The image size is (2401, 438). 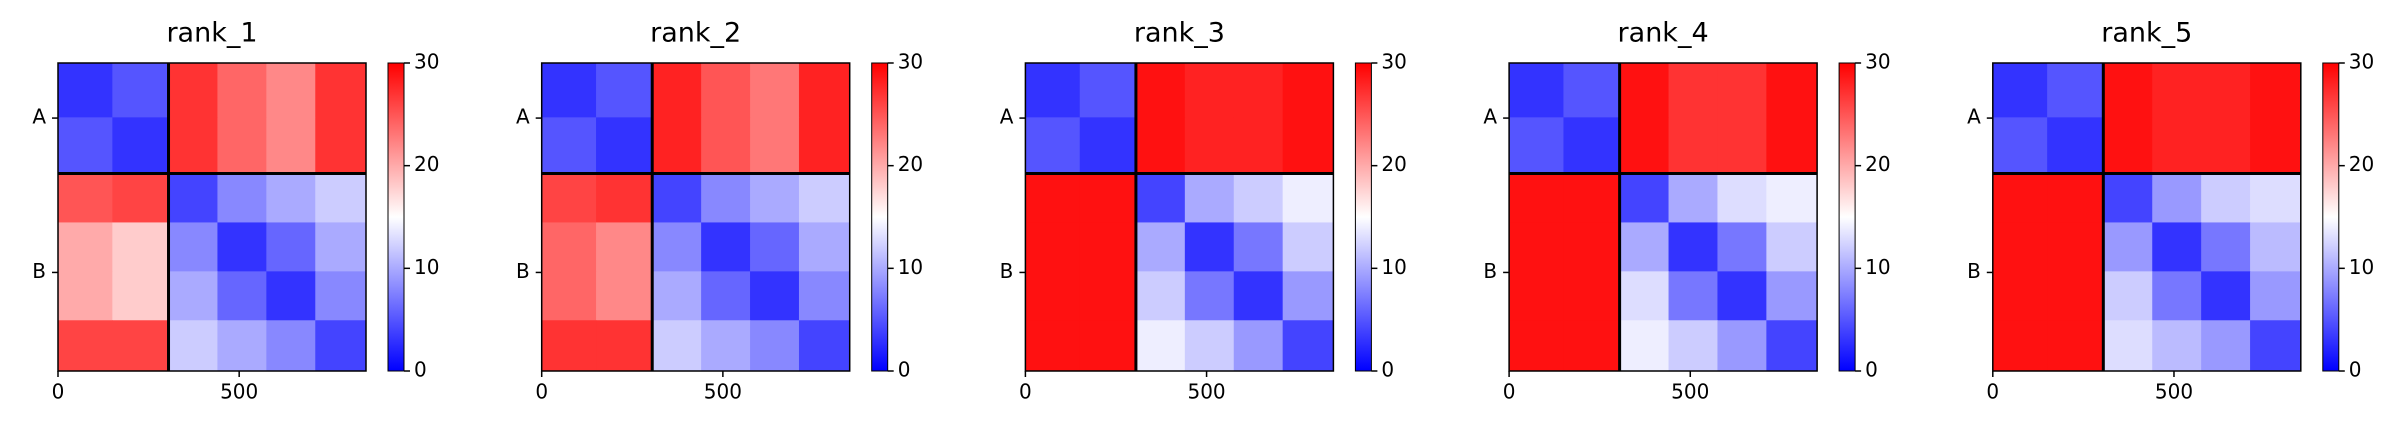 I want to click on chart-title: rank_2, so click(x=695, y=33).